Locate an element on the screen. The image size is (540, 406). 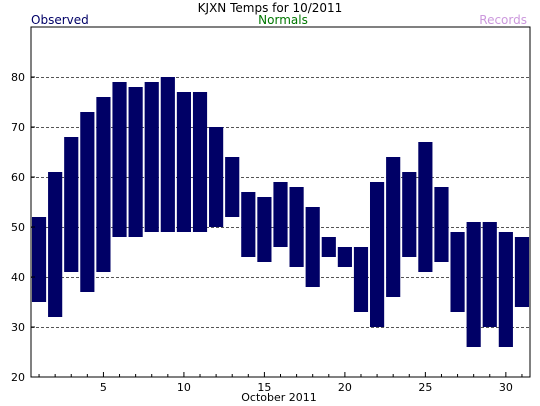
y-tick-label: 40 is located at coordinates (18, 277).